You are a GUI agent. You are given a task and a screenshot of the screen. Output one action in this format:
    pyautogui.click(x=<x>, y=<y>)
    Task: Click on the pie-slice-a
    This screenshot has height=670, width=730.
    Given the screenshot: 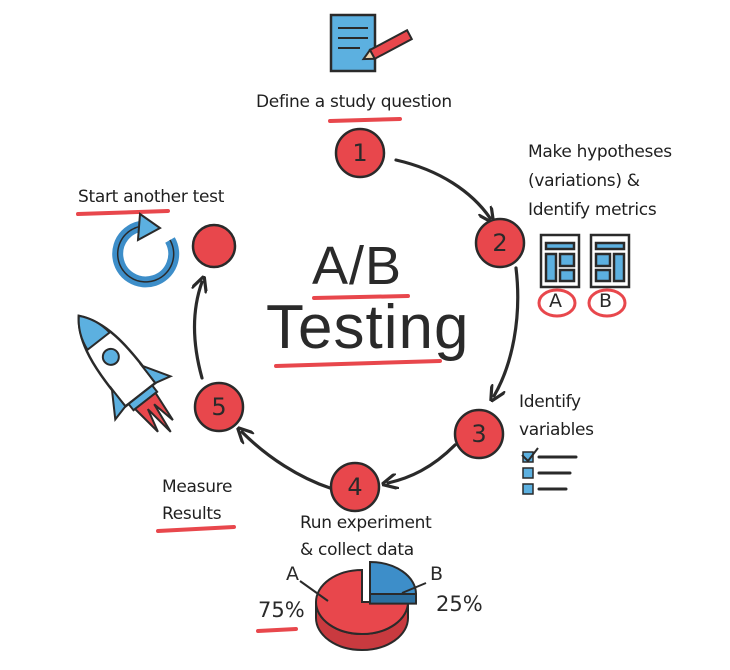 What is the action you would take?
    pyautogui.click(x=362, y=601)
    